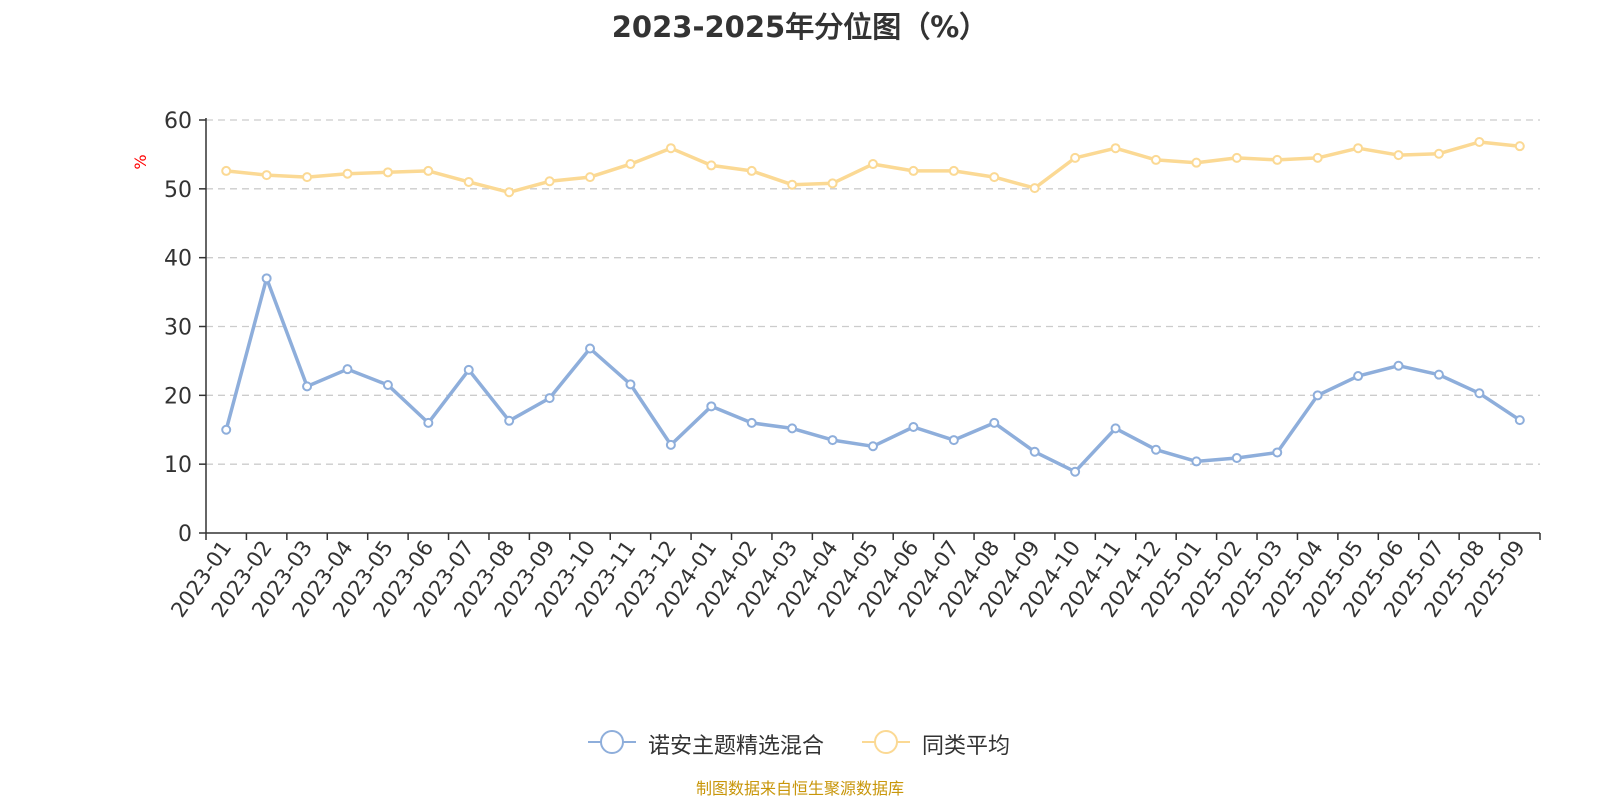 The image size is (1600, 800). What do you see at coordinates (178, 465) in the screenshot?
I see `y-tick-label: 10` at bounding box center [178, 465].